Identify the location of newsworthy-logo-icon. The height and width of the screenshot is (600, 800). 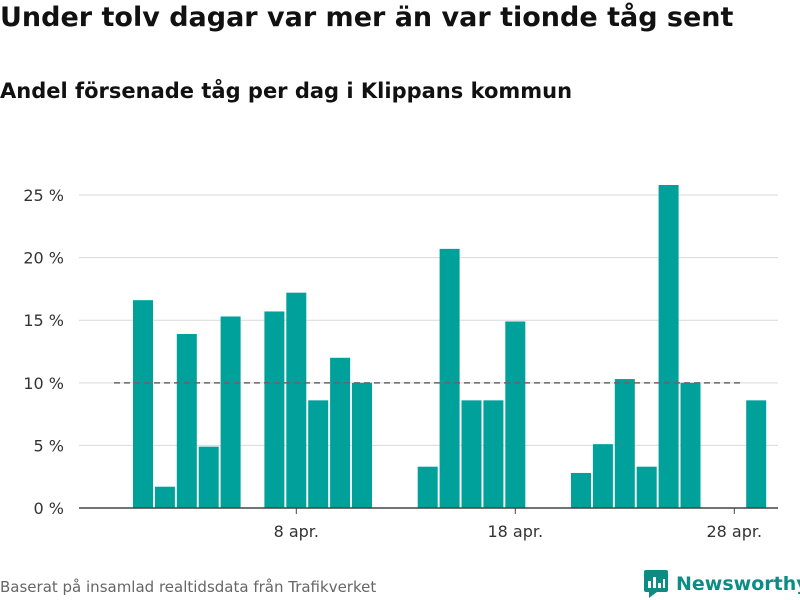
(656, 584).